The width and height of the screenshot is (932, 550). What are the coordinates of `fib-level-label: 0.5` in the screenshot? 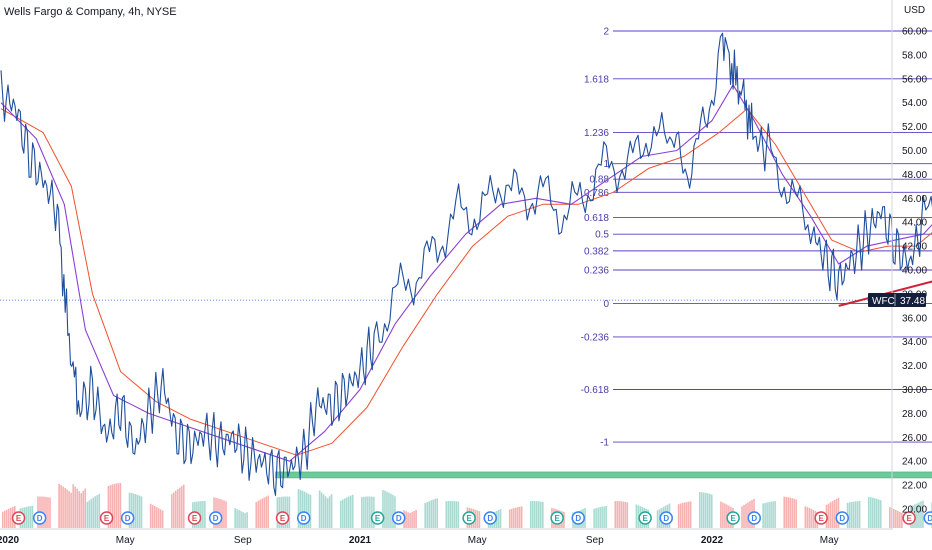 It's located at (602, 235).